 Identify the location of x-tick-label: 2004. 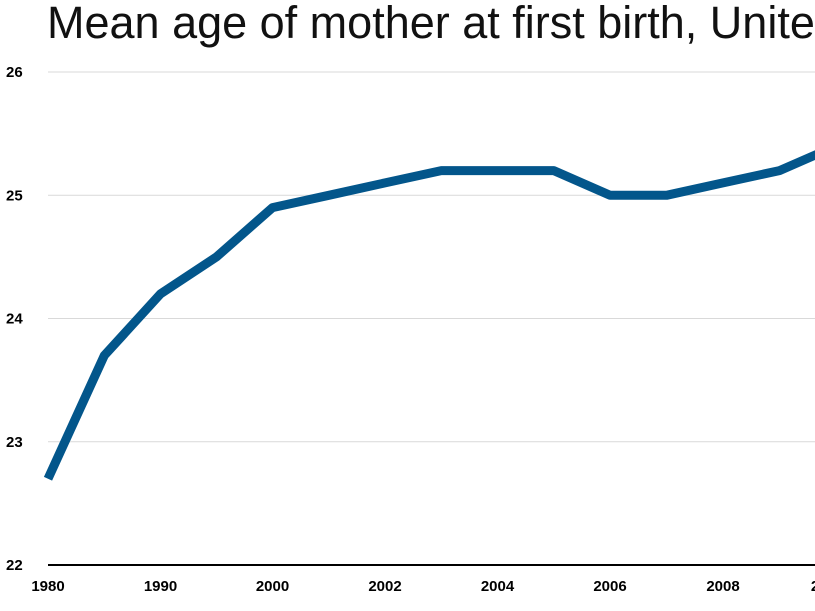
(498, 586).